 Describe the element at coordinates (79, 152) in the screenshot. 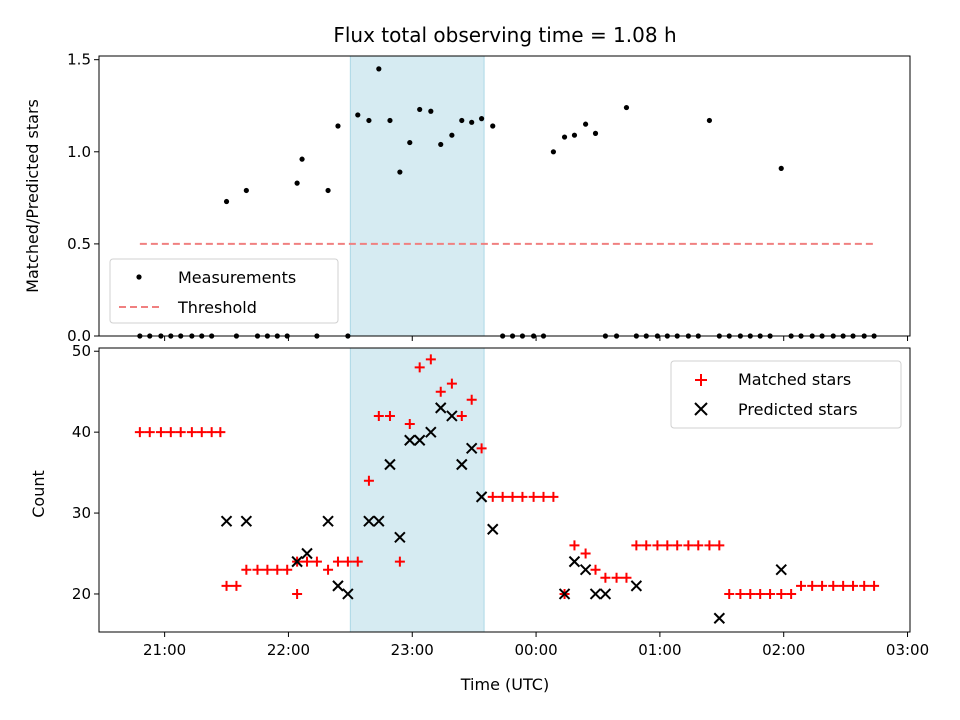

I see `y-tick-label: 1.0` at that location.